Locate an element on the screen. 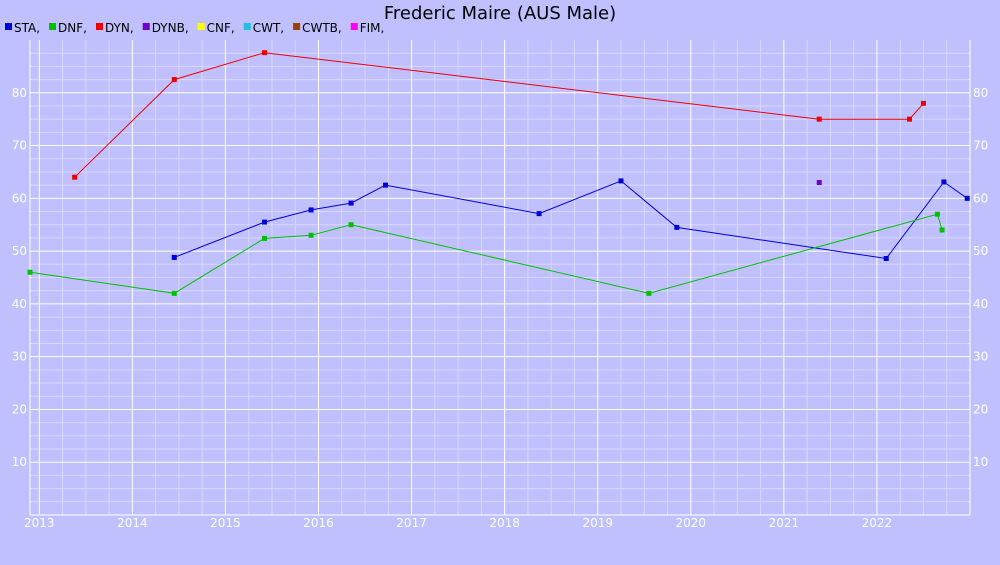  y-tick-label-right: 50 is located at coordinates (980, 251).